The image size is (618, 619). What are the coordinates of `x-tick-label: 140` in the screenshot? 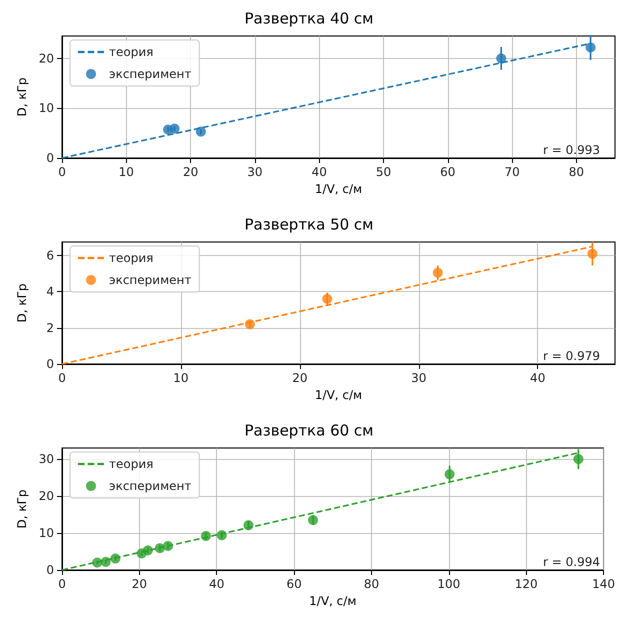 It's located at (603, 584).